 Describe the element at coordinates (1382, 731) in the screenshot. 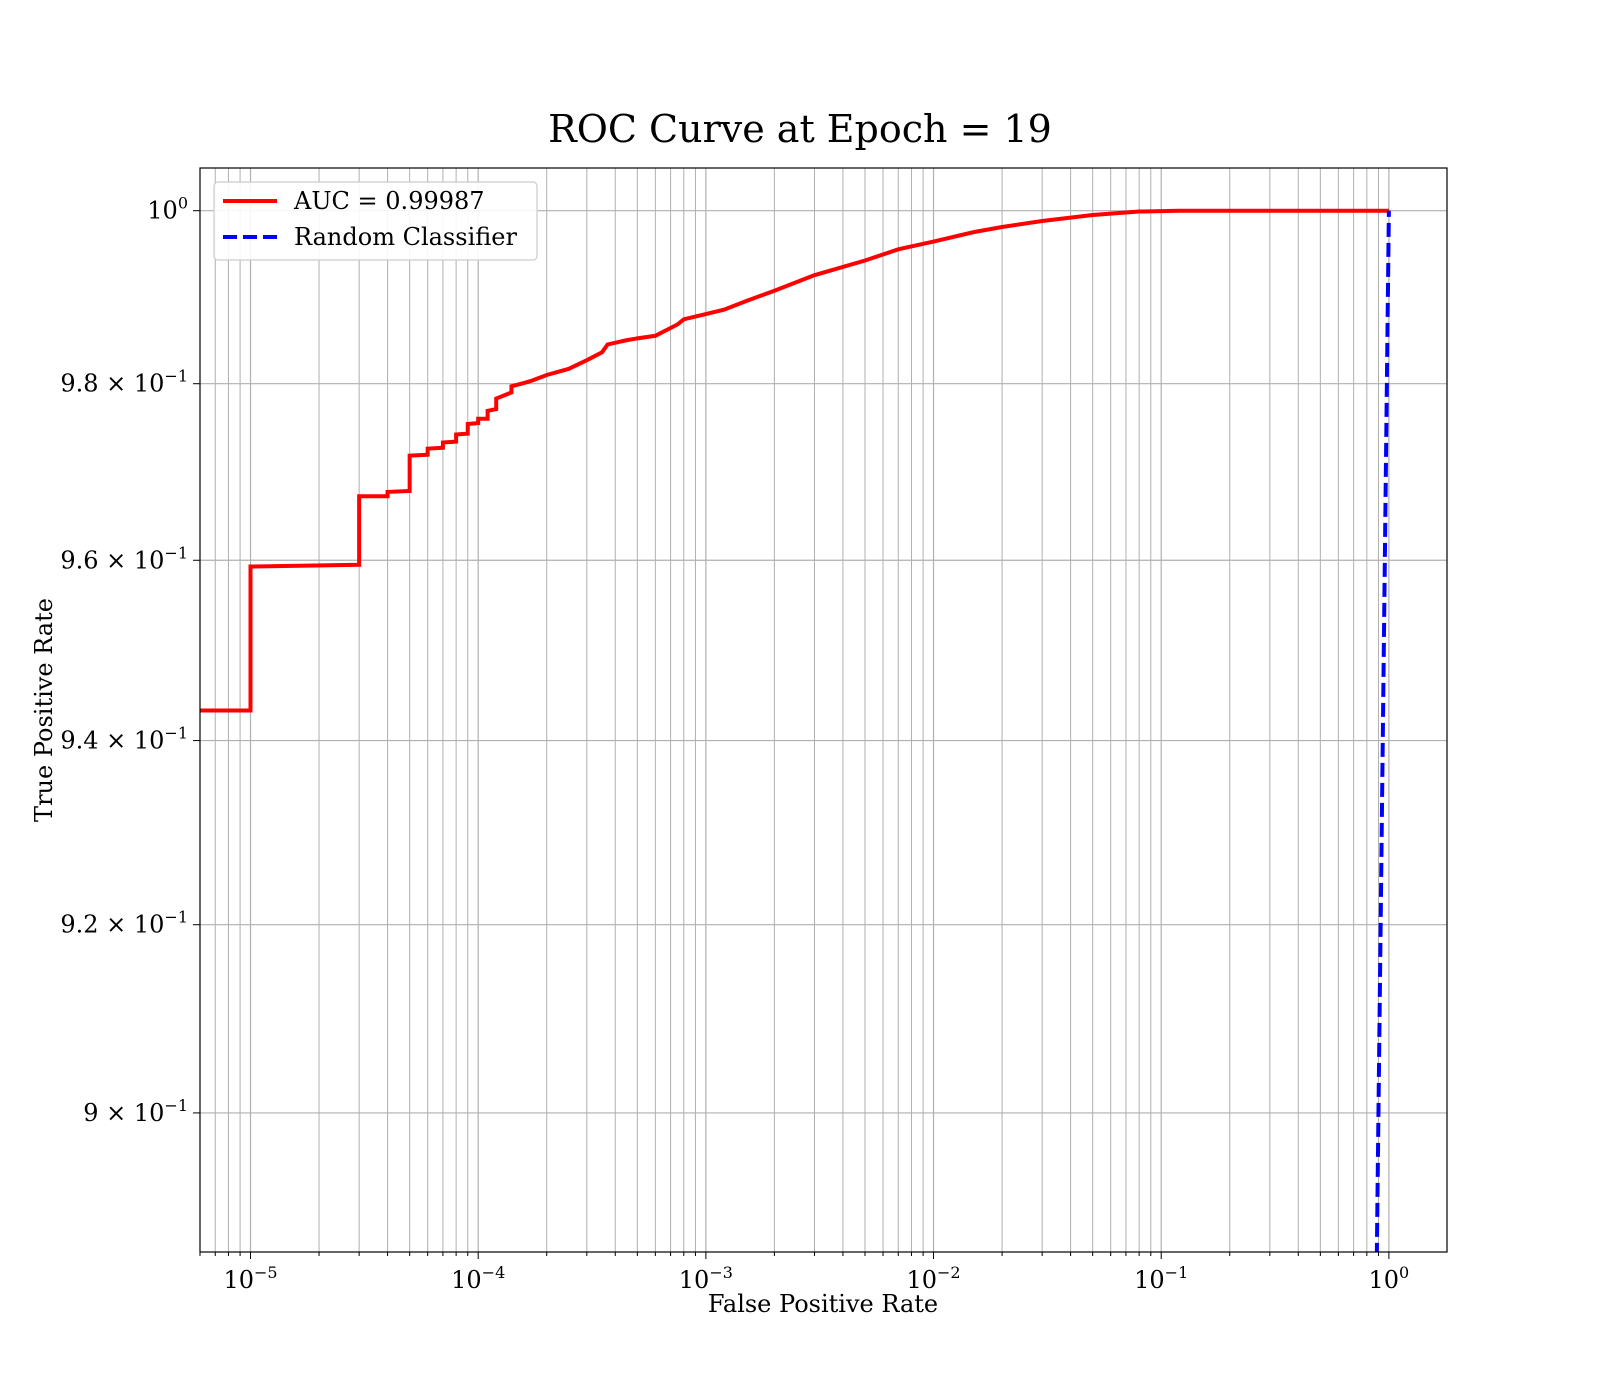

I see `random-classifier-line` at that location.